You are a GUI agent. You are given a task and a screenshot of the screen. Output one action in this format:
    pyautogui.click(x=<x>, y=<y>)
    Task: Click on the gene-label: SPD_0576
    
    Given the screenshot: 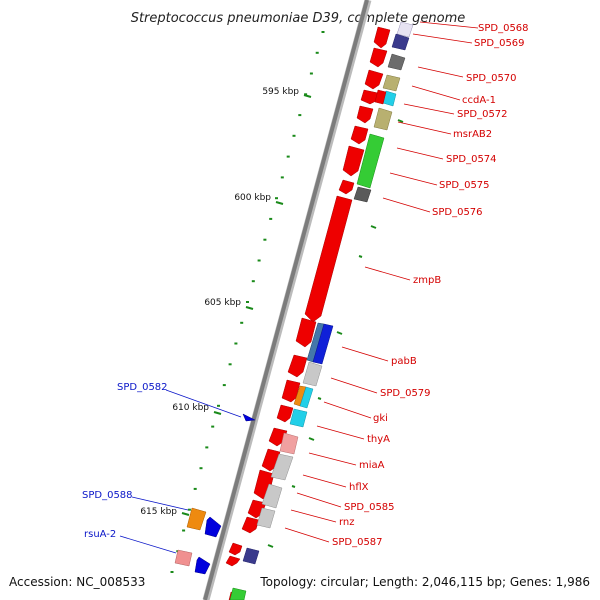 What is the action you would take?
    pyautogui.click(x=457, y=212)
    